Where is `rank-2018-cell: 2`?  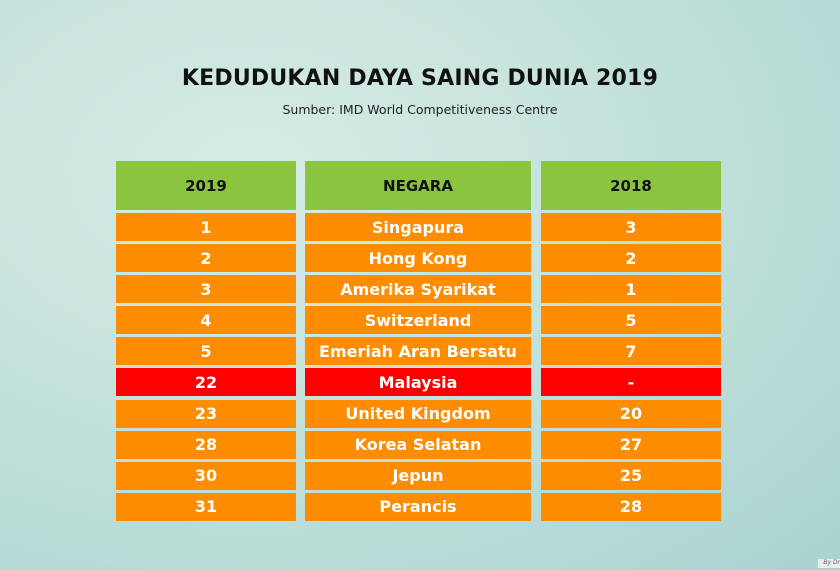 rank-2018-cell: 2 is located at coordinates (631, 258).